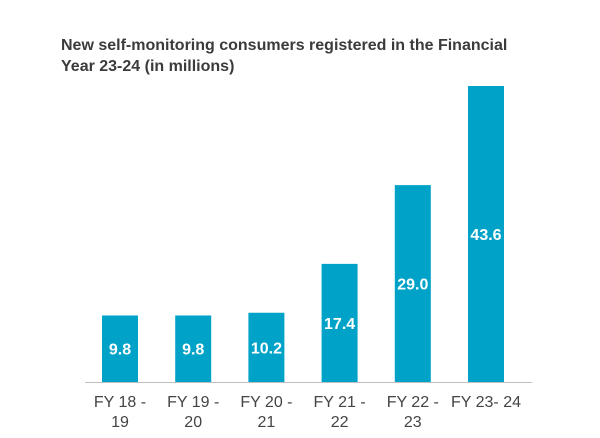  I want to click on bar-value-label-5: 29.0, so click(412, 285).